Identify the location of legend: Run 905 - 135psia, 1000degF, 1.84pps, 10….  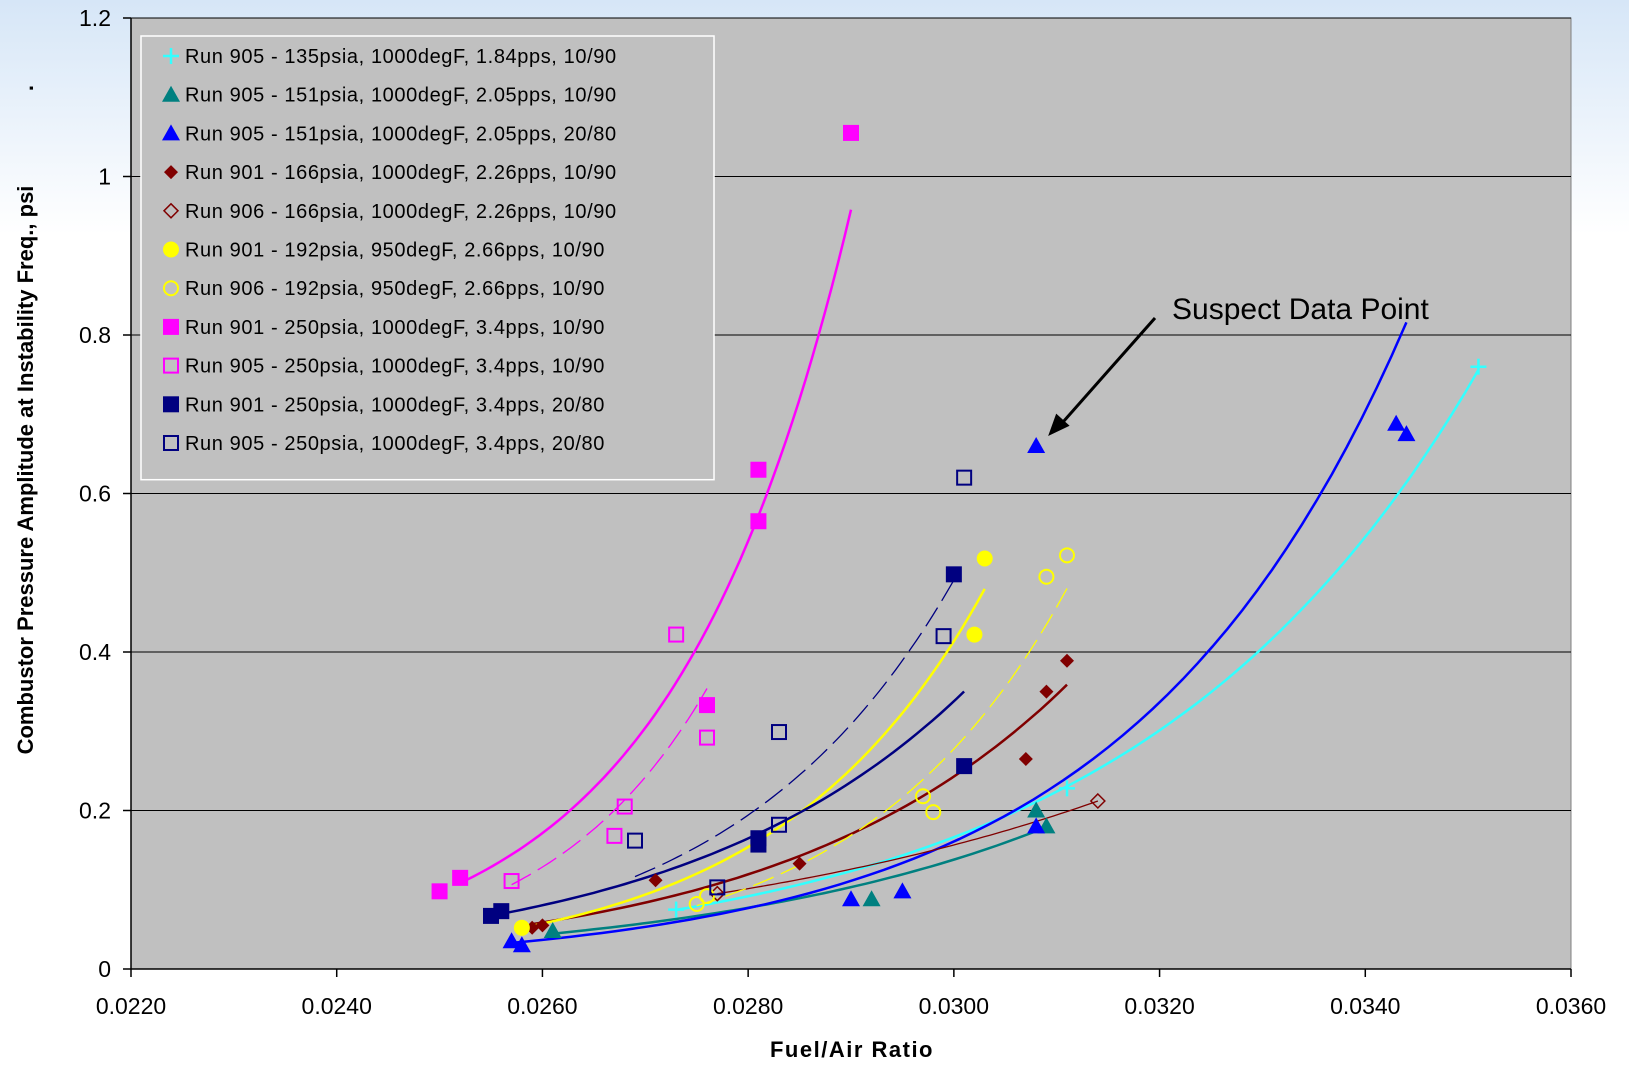
(427, 258).